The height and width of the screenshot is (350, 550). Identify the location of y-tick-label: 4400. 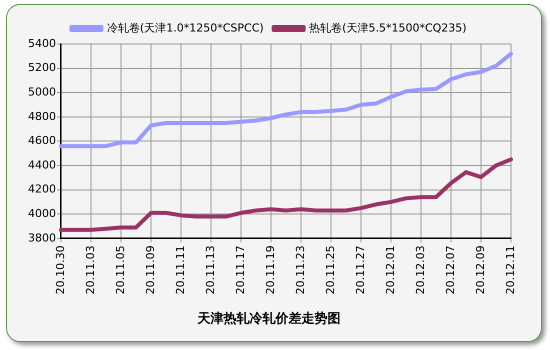
(42, 165).